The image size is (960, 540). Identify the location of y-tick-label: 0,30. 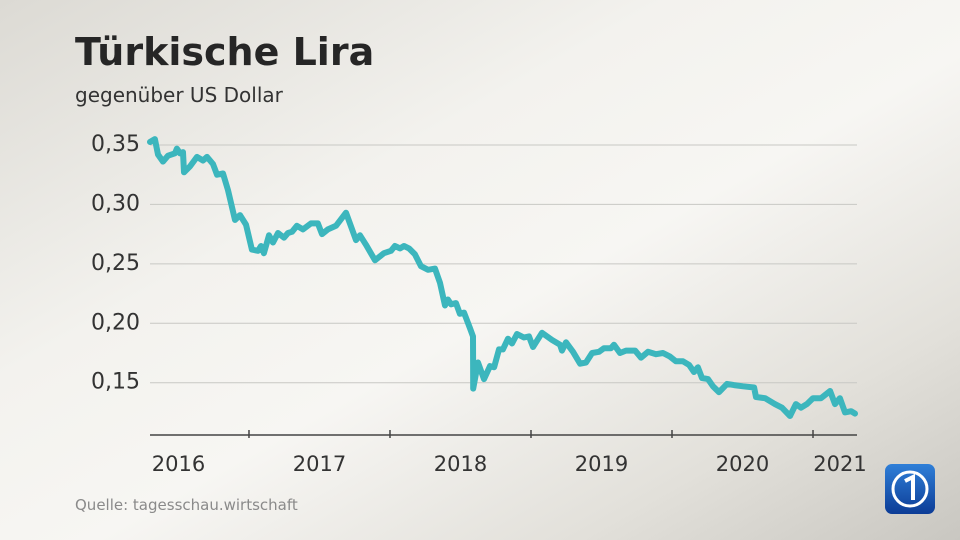
(115, 203).